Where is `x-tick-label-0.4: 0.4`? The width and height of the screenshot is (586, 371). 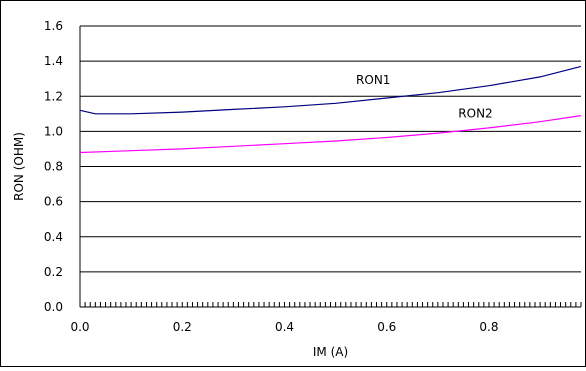 x-tick-label-0.4: 0.4 is located at coordinates (284, 327).